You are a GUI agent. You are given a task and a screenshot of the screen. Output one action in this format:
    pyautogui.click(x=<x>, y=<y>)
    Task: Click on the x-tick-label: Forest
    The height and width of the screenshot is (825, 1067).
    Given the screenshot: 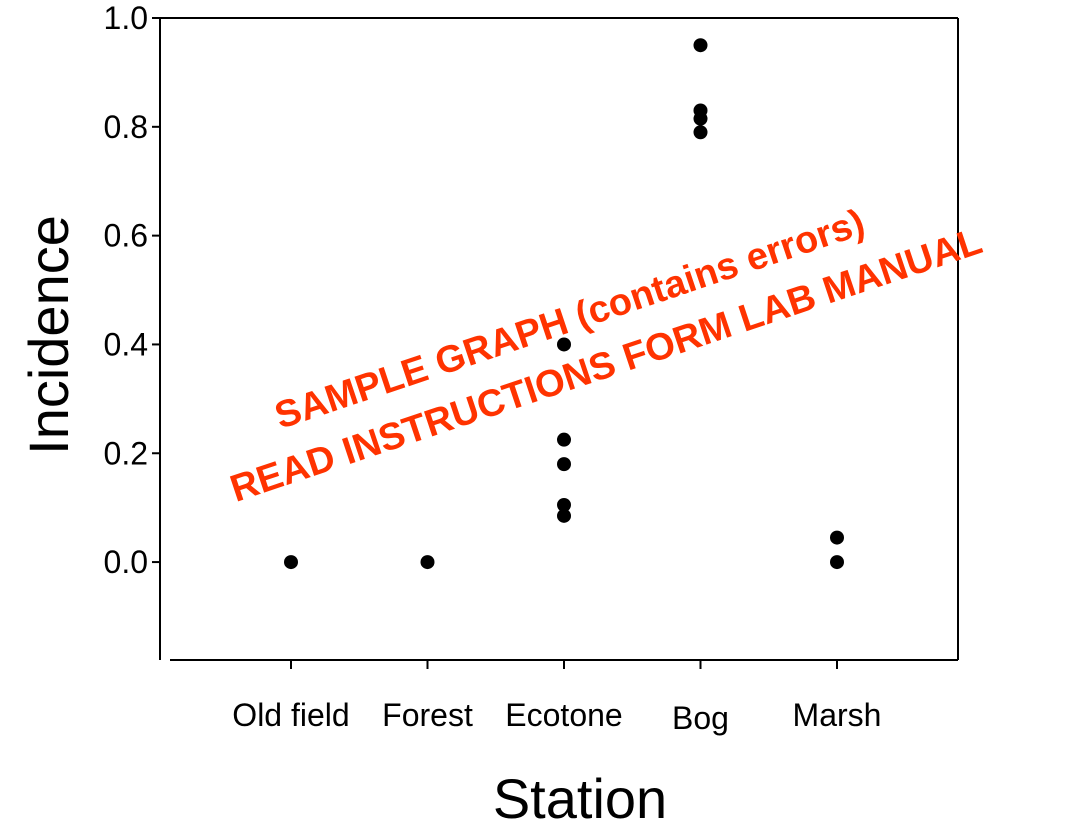 What is the action you would take?
    pyautogui.click(x=427, y=715)
    